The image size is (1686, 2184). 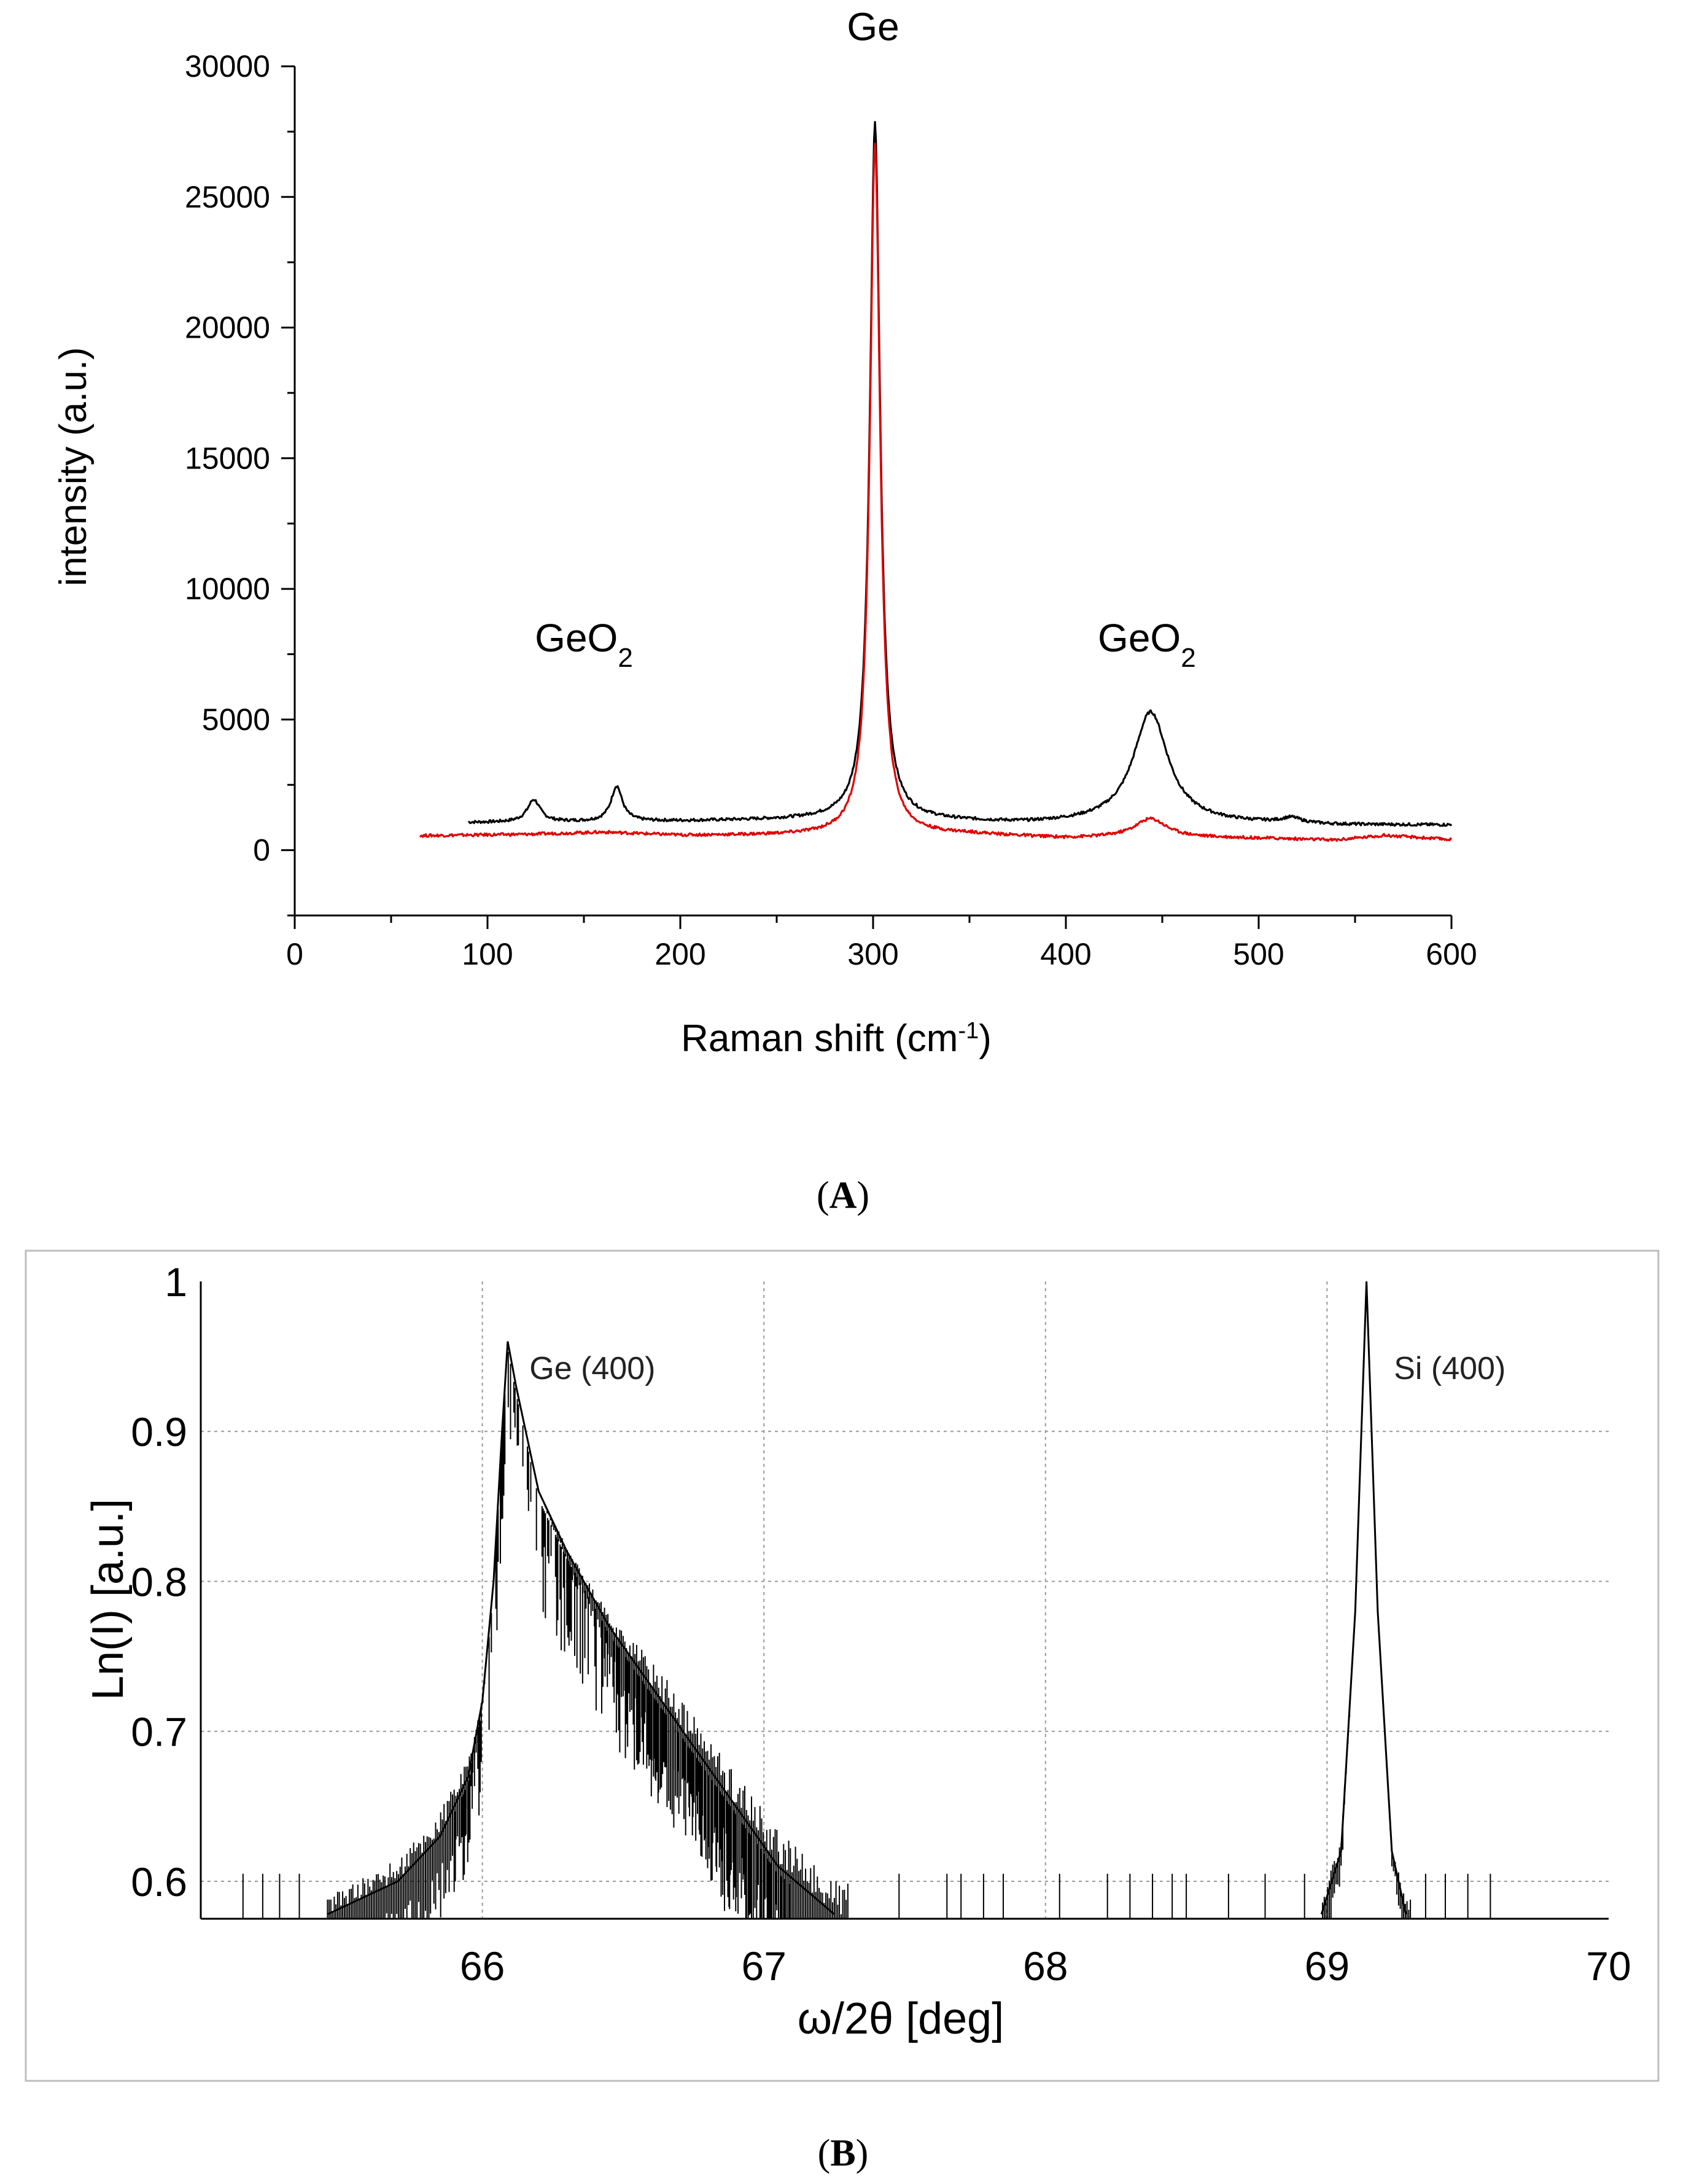 What do you see at coordinates (261, 850) in the screenshot?
I see `panel-a-y-tick-label: 0` at bounding box center [261, 850].